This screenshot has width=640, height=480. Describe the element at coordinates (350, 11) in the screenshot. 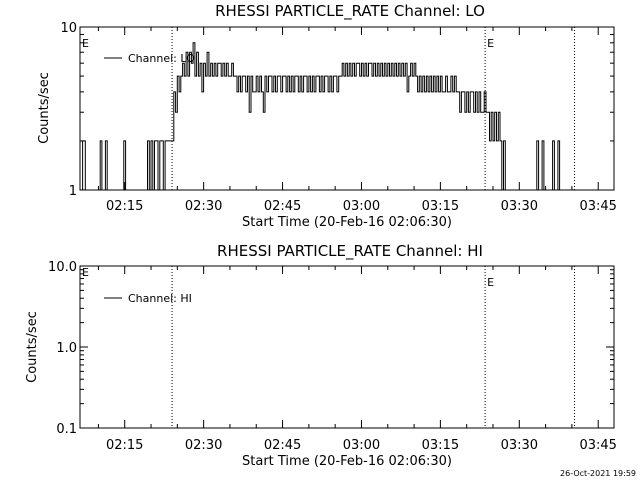

I see `chart-title-lo: RHESSI PARTICLE_RATE Channel: LO` at that location.